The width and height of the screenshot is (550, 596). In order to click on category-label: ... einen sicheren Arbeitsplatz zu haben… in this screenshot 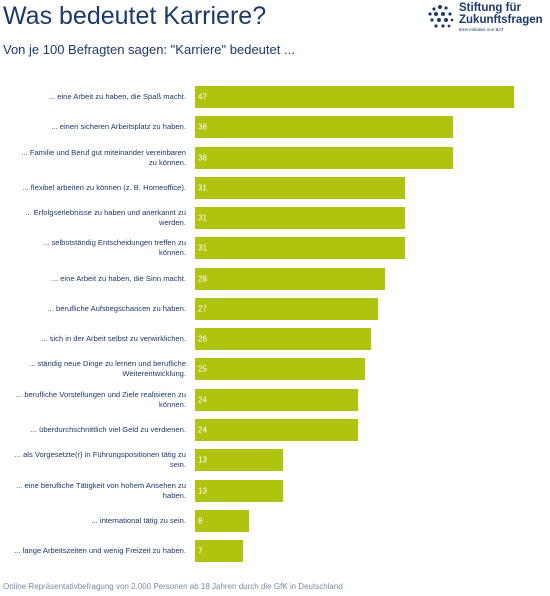, I will do `click(118, 127)`.